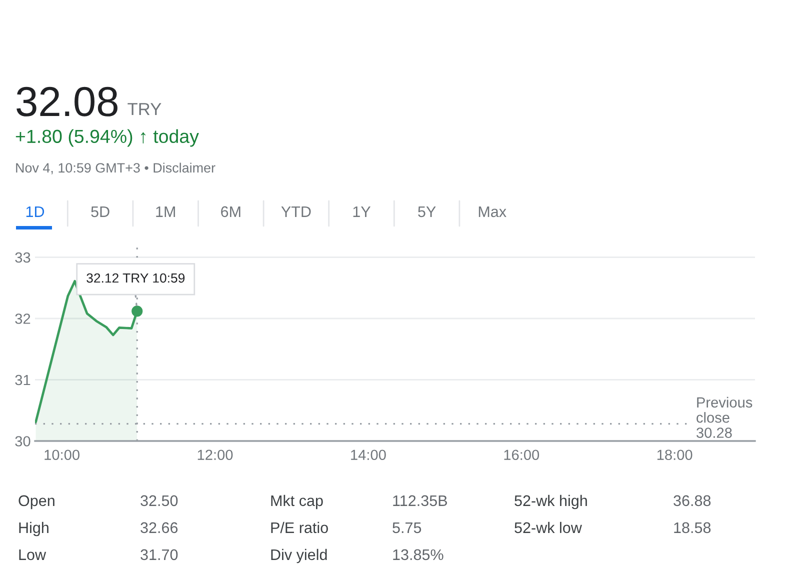 Image resolution: width=800 pixels, height=574 pixels. Describe the element at coordinates (22, 319) in the screenshot. I see `y-tick-label: 32` at that location.